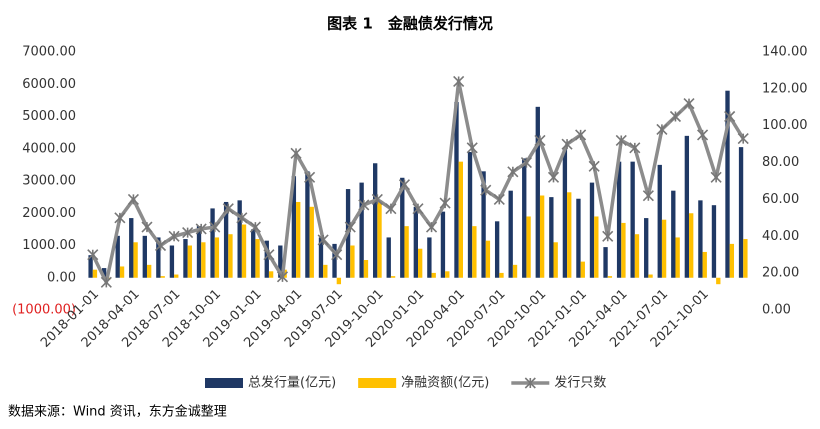 The image size is (820, 429). I want to click on legend-item: 净融资额(亿元), so click(423, 383).